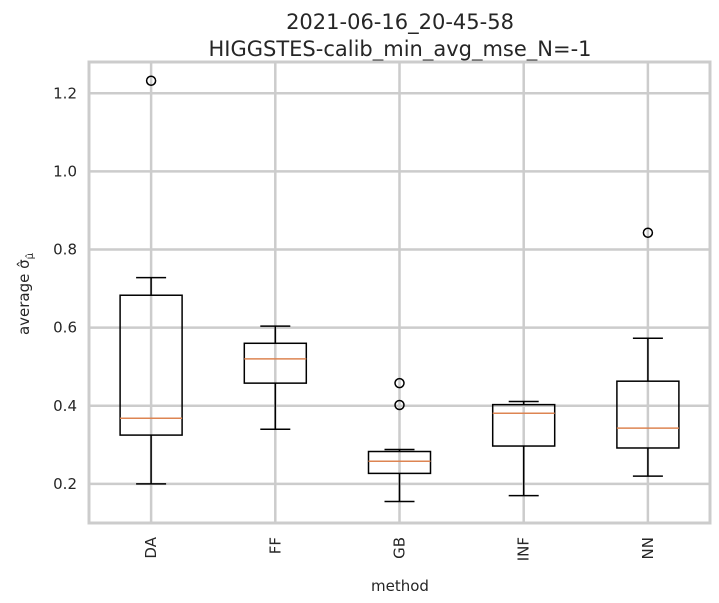 Image resolution: width=719 pixels, height=603 pixels. What do you see at coordinates (65, 406) in the screenshot?
I see `y-tick-label: 0.4` at bounding box center [65, 406].